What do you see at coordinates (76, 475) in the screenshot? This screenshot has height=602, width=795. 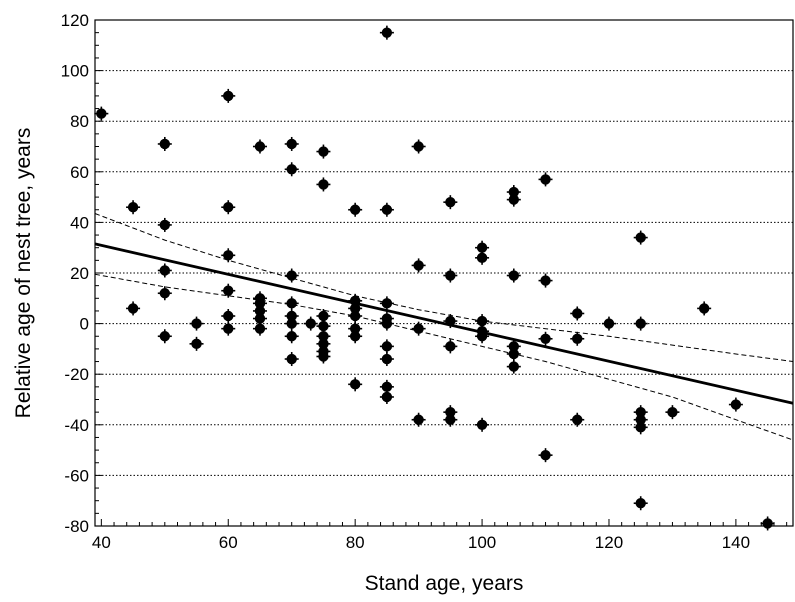 I see `y-tick-label: -60` at bounding box center [76, 475].